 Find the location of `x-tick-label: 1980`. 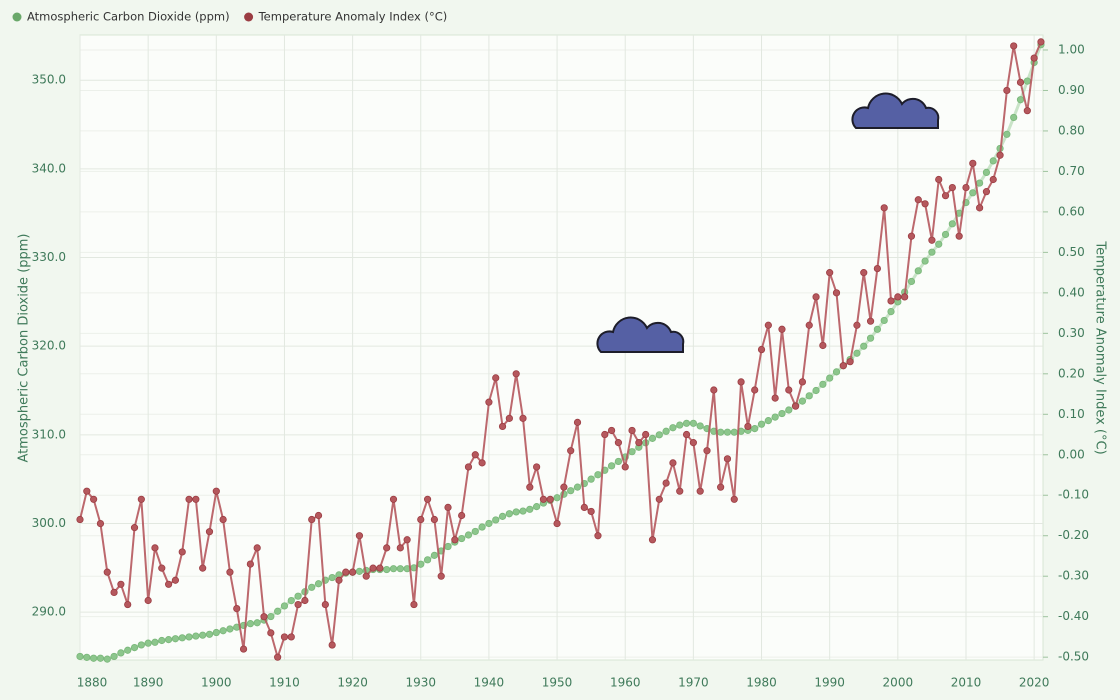

x-tick-label: 1980 is located at coordinates (761, 683).